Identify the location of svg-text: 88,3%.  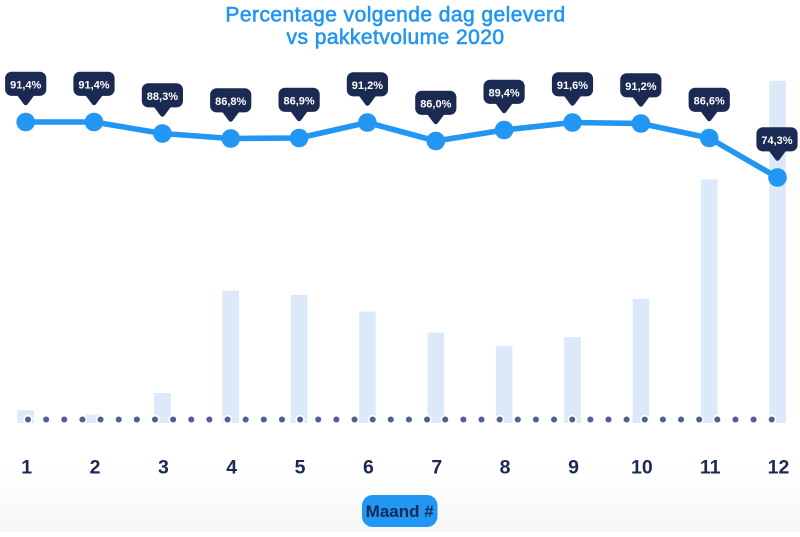
(162, 97).